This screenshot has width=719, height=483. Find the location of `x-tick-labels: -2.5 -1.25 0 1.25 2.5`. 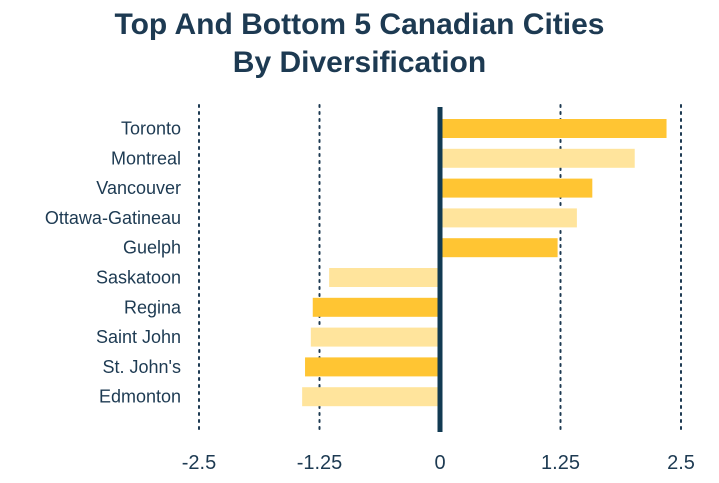

x-tick-labels: -2.5 -1.25 0 1.25 2.5 is located at coordinates (438, 463).